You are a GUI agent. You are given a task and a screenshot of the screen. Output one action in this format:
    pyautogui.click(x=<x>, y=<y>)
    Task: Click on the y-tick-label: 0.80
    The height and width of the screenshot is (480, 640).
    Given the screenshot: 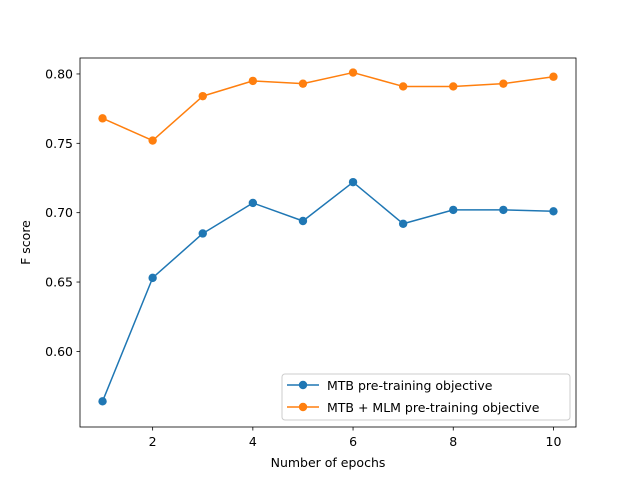 What is the action you would take?
    pyautogui.click(x=59, y=73)
    